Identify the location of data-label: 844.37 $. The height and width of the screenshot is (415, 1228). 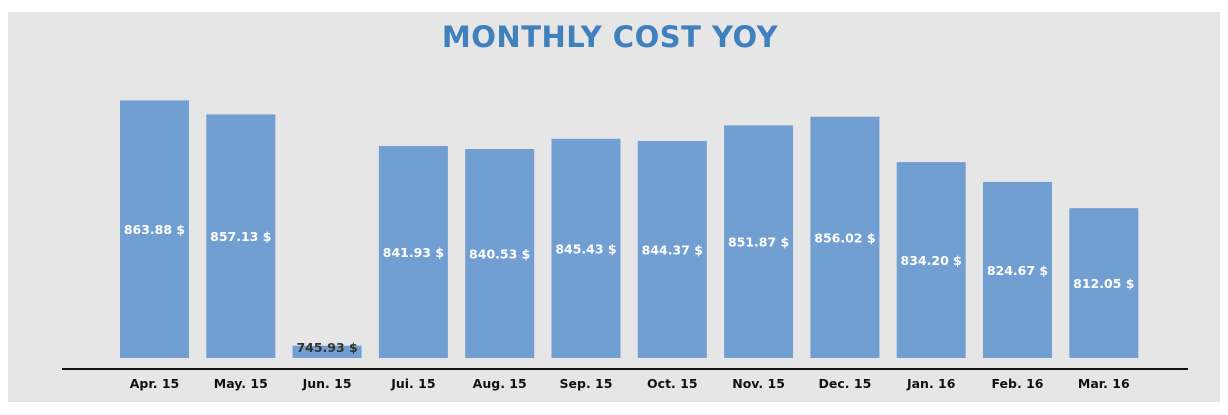
(672, 249).